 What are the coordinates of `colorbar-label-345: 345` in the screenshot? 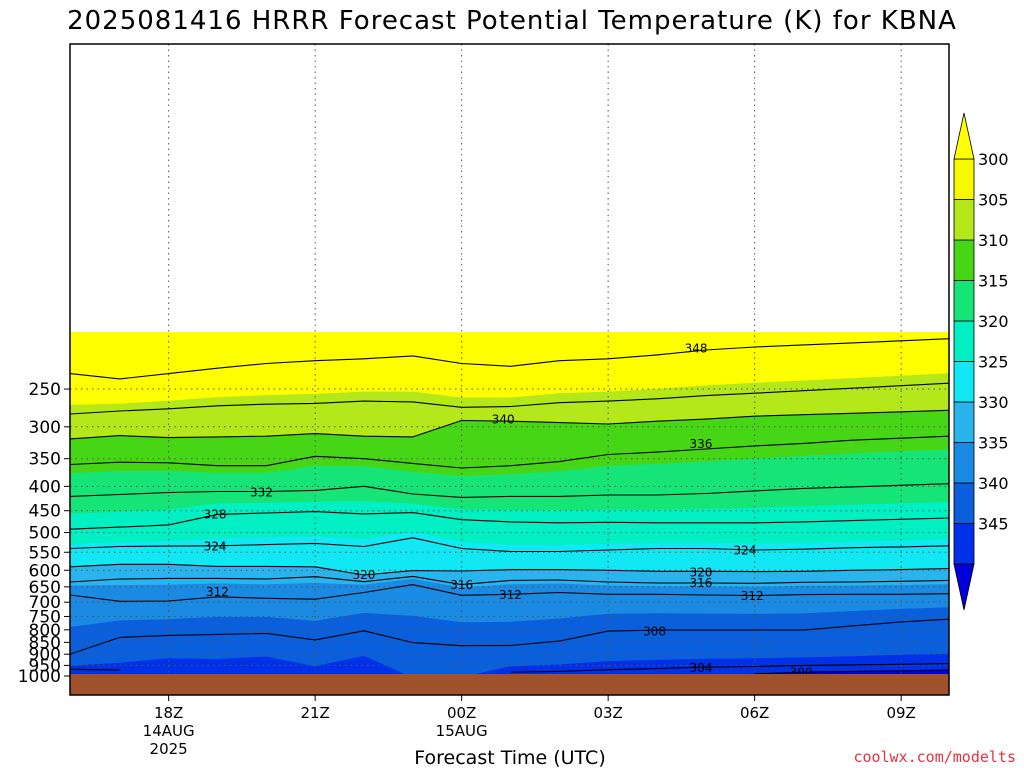 It's located at (993, 524).